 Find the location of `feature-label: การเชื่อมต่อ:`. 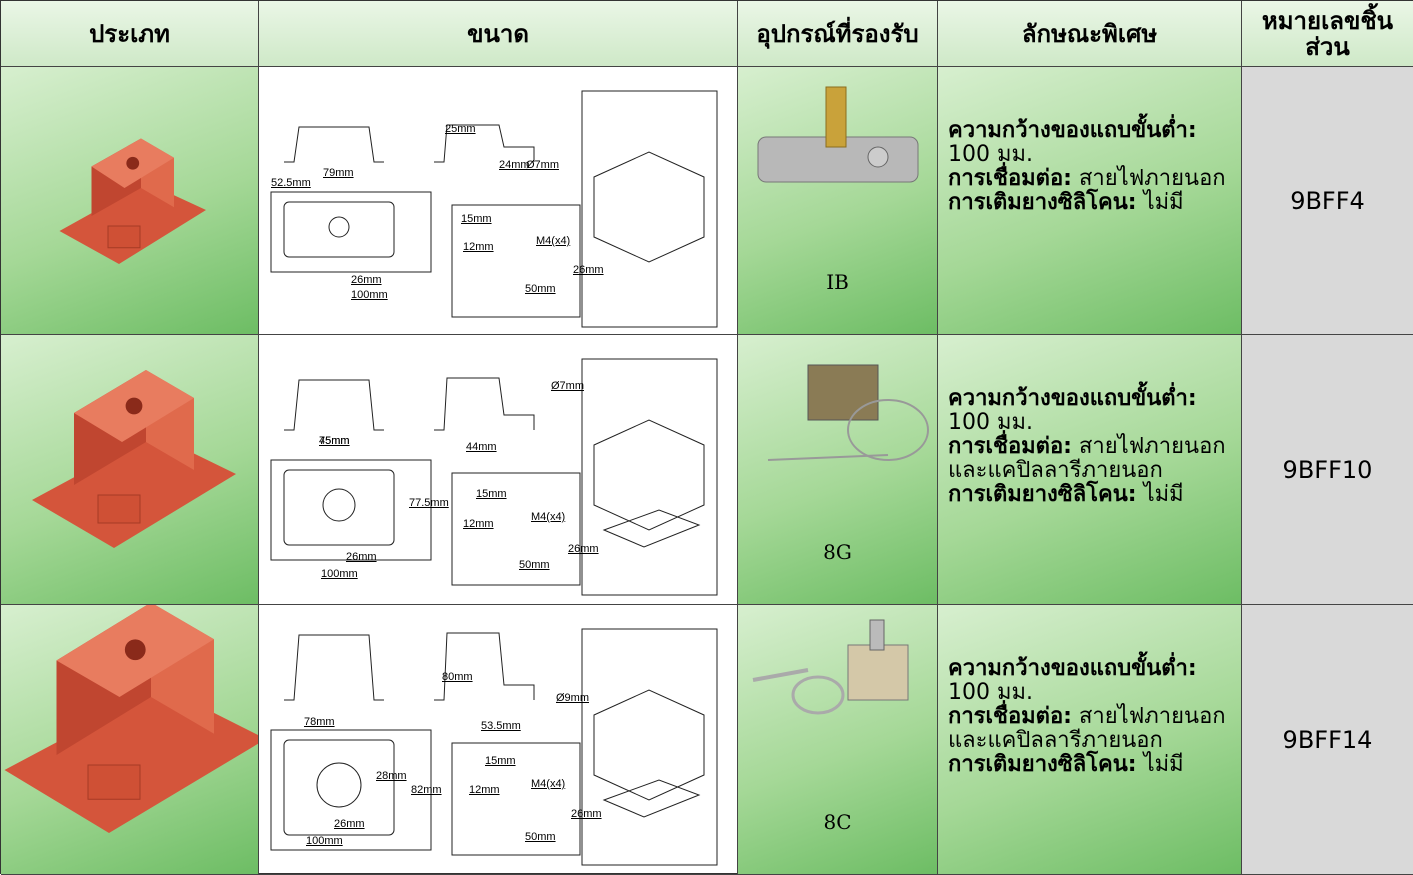

feature-label: การเชื่อมต่อ: is located at coordinates (1010, 446).